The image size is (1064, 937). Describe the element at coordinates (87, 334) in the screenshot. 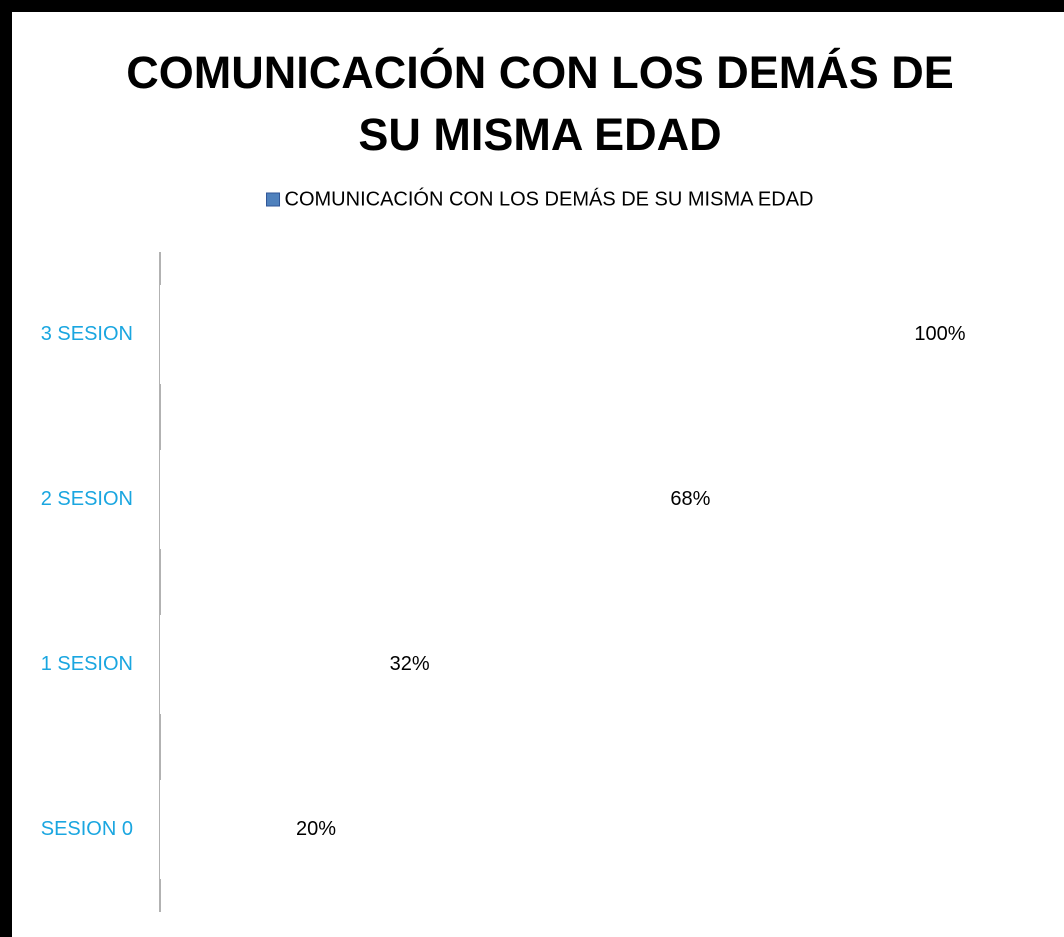

I see `y-tick-label: 3 SESION` at that location.